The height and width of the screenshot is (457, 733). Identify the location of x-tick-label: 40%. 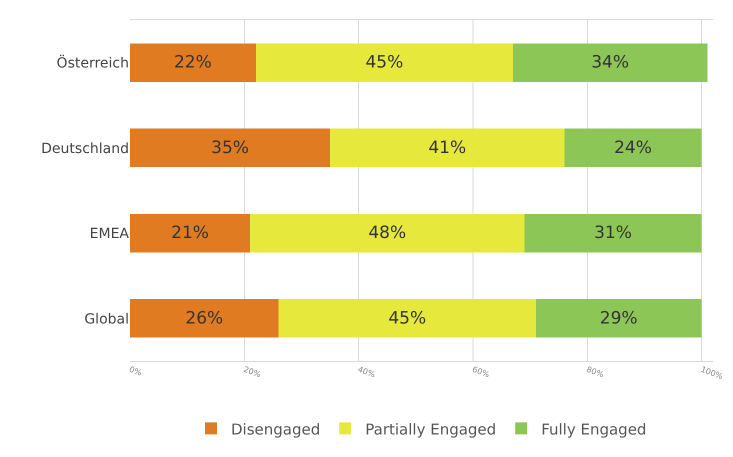
(366, 372).